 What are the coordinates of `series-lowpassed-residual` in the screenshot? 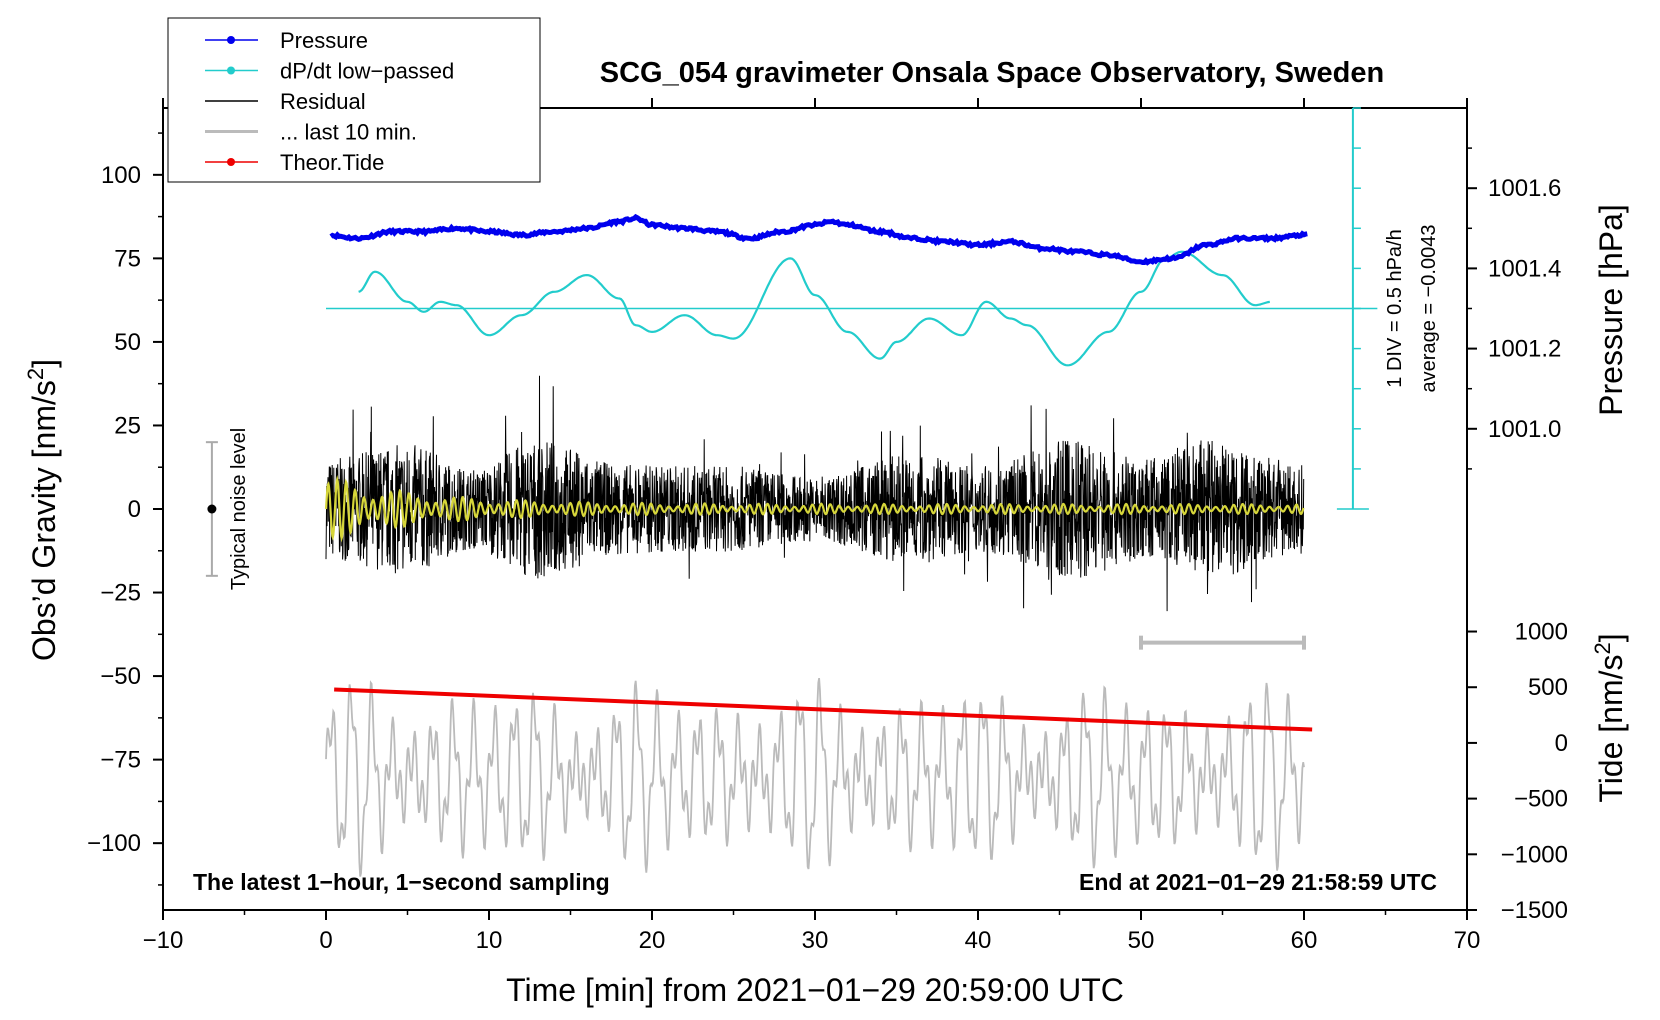 It's located at (814, 509).